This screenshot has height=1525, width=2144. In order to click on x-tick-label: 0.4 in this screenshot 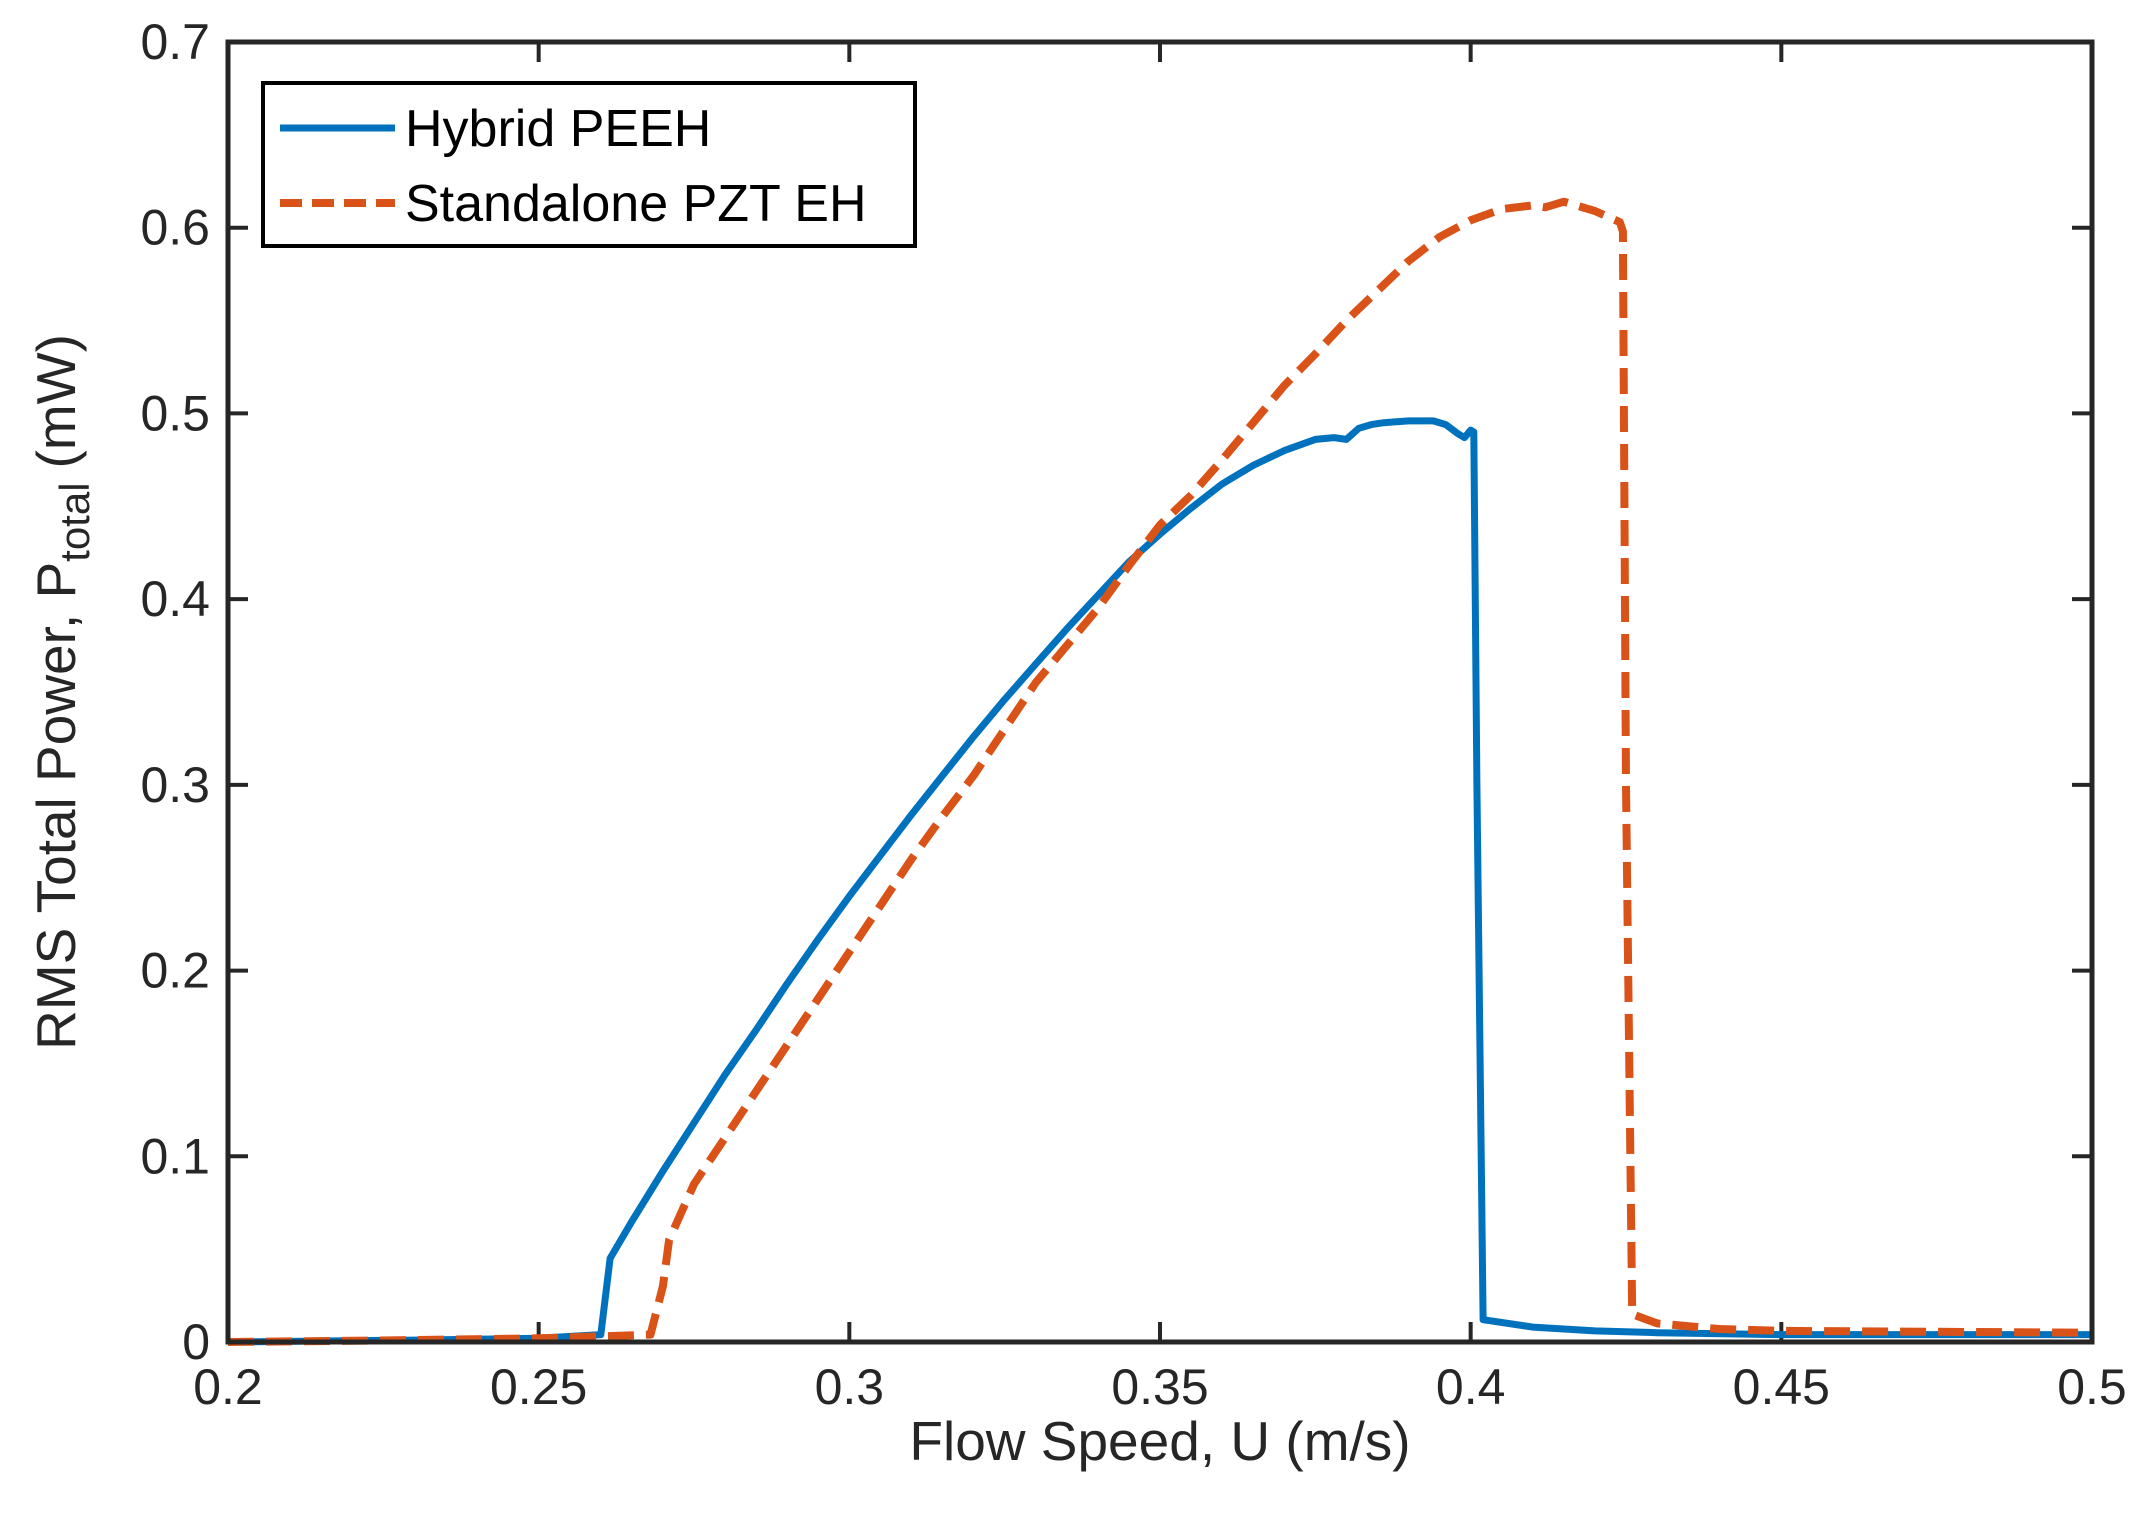, I will do `click(1471, 1387)`.